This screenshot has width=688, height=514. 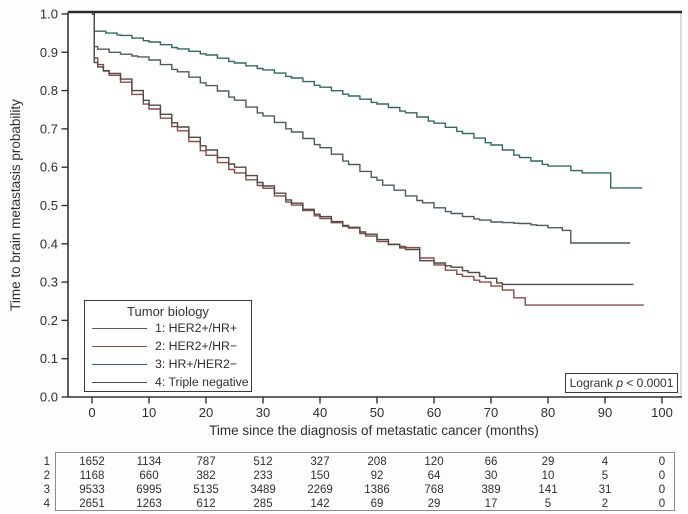 What do you see at coordinates (15, 205) in the screenshot?
I see `y-axis-title: Time to brain metastasis probability` at bounding box center [15, 205].